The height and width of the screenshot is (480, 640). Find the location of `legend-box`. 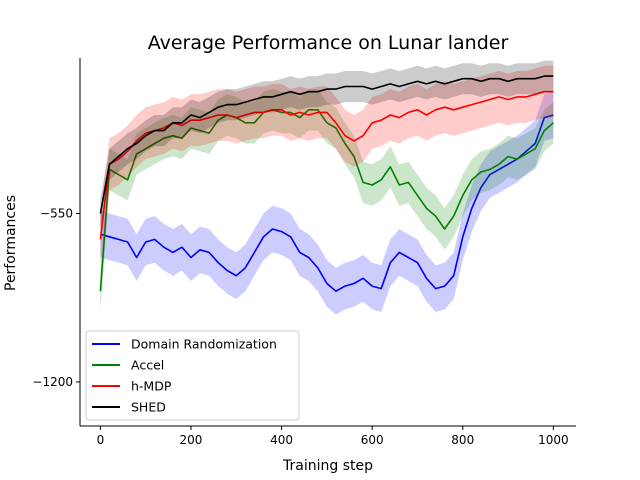

legend-box is located at coordinates (192, 375).